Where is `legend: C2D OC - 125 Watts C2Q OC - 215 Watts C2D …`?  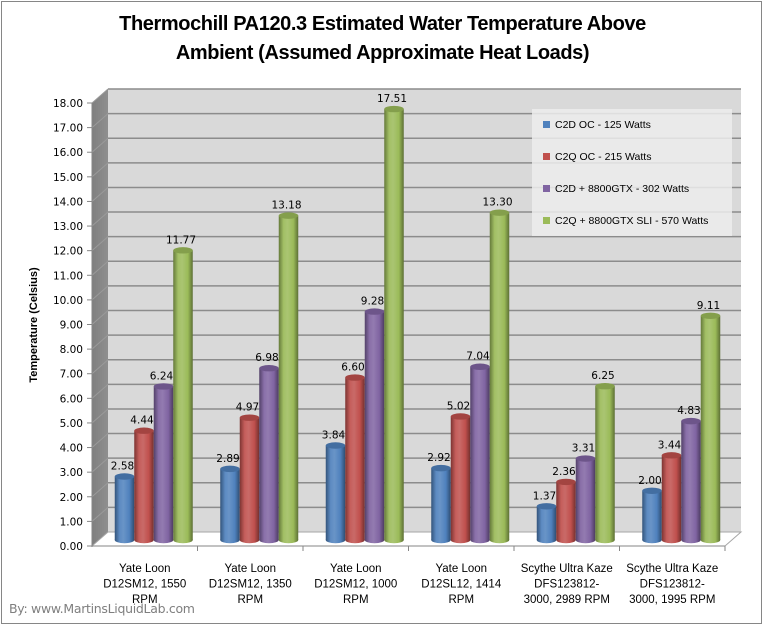
legend: C2D OC - 125 Watts C2Q OC - 215 Watts C2D … is located at coordinates (632, 172).